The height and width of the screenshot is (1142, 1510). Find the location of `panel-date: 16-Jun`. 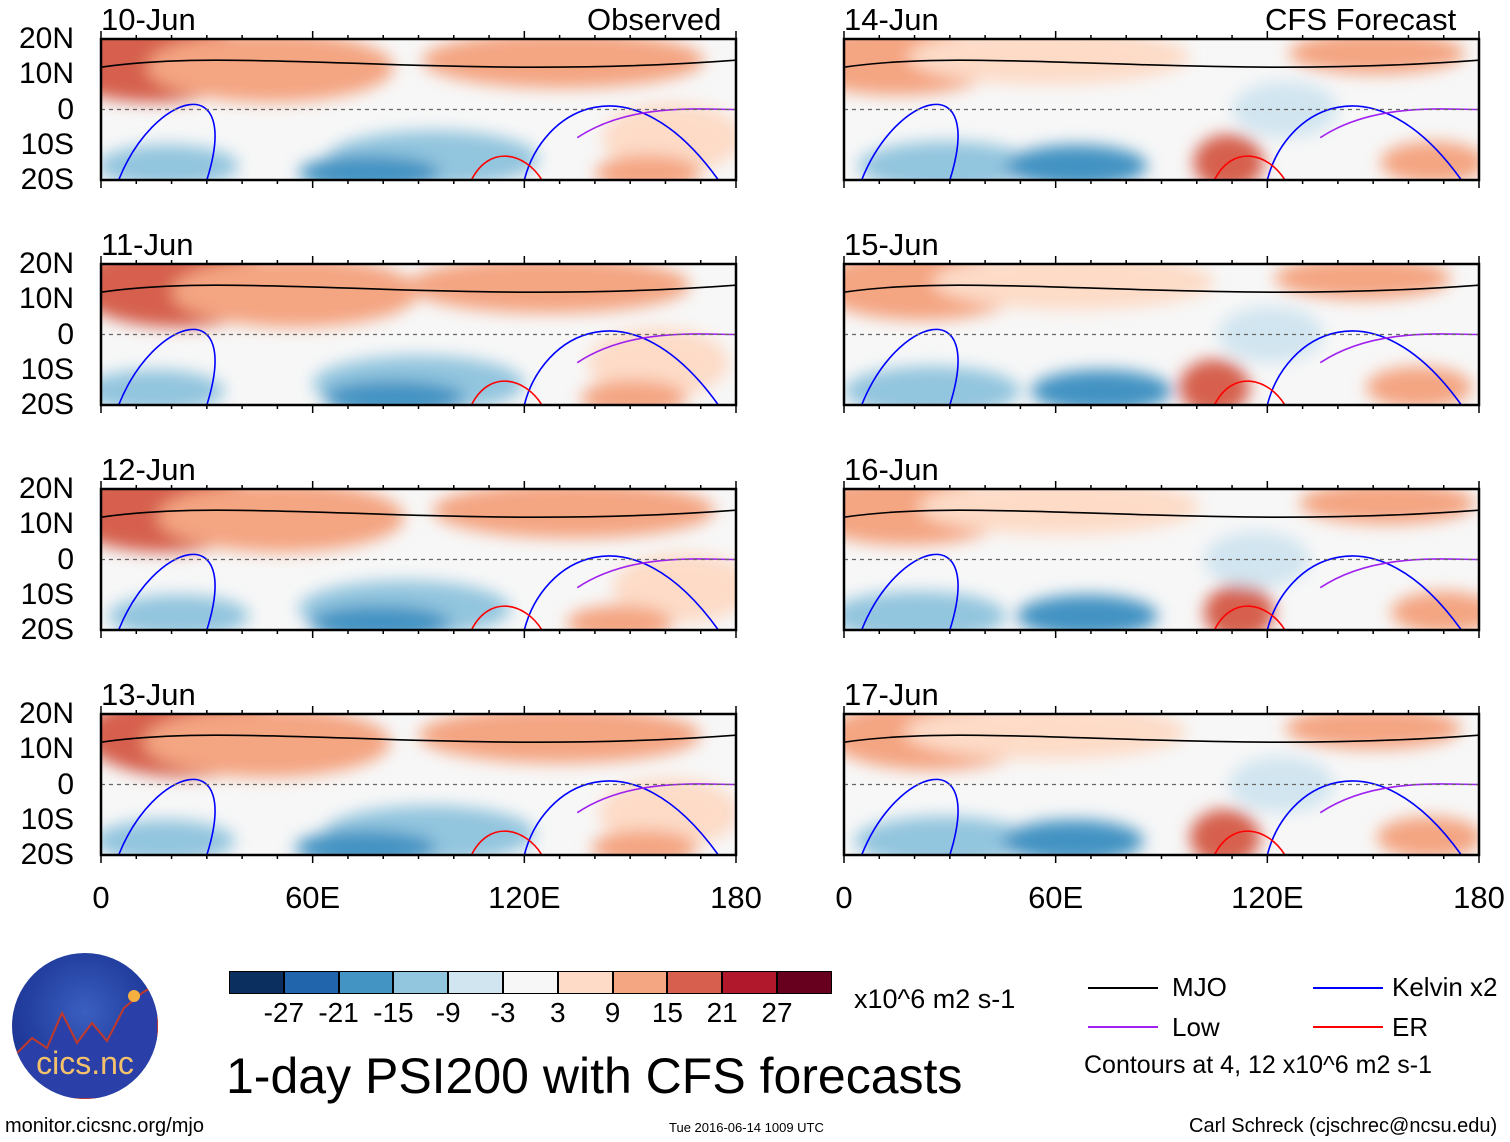

panel-date: 16-Jun is located at coordinates (891, 469).